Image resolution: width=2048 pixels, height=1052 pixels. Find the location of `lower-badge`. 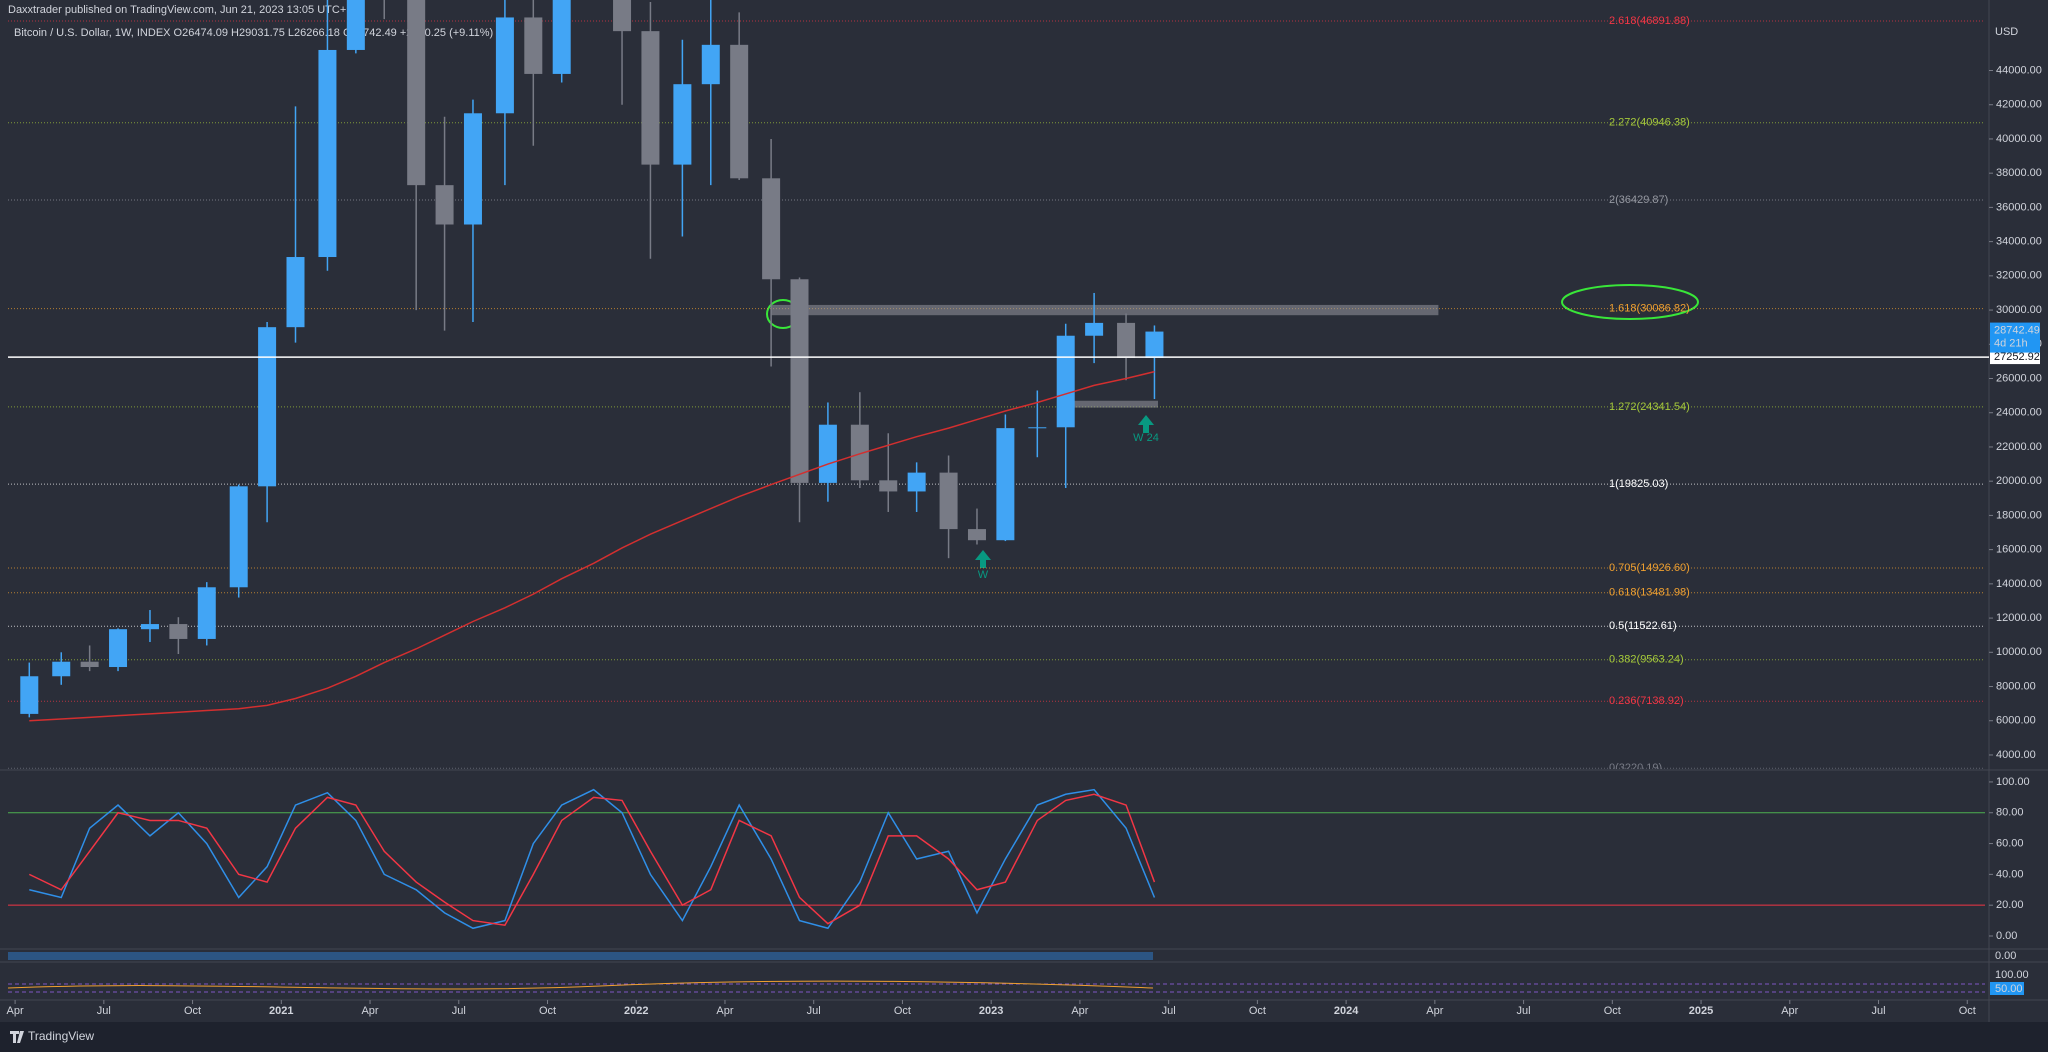

lower-badge is located at coordinates (2007, 988).